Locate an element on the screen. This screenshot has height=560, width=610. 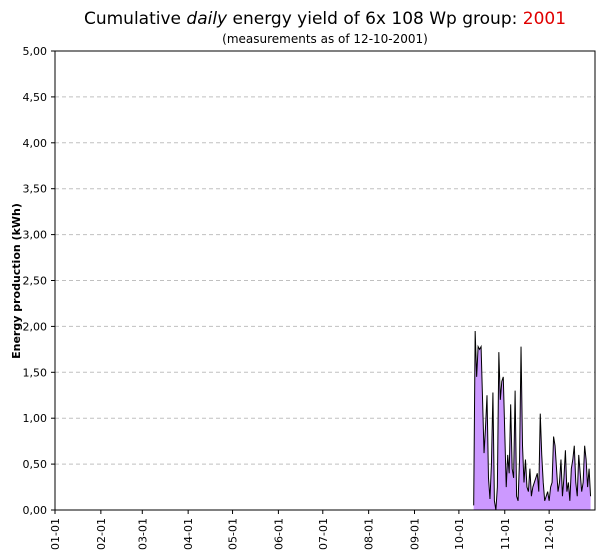
y-tick-label: 2,50 is located at coordinates (35, 281).